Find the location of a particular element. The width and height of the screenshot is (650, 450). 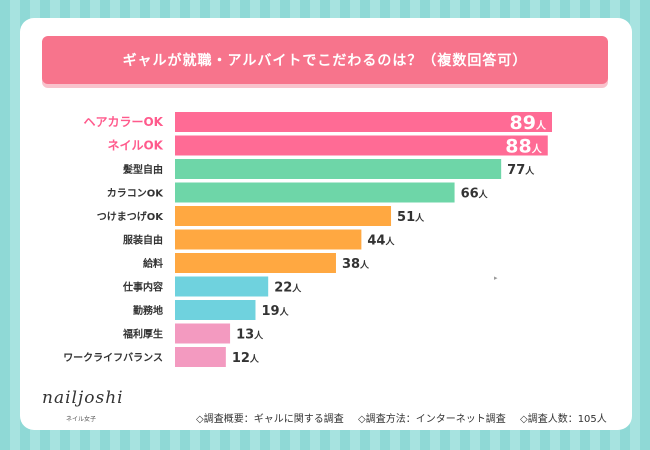

value-label: 38人 is located at coordinates (356, 264).